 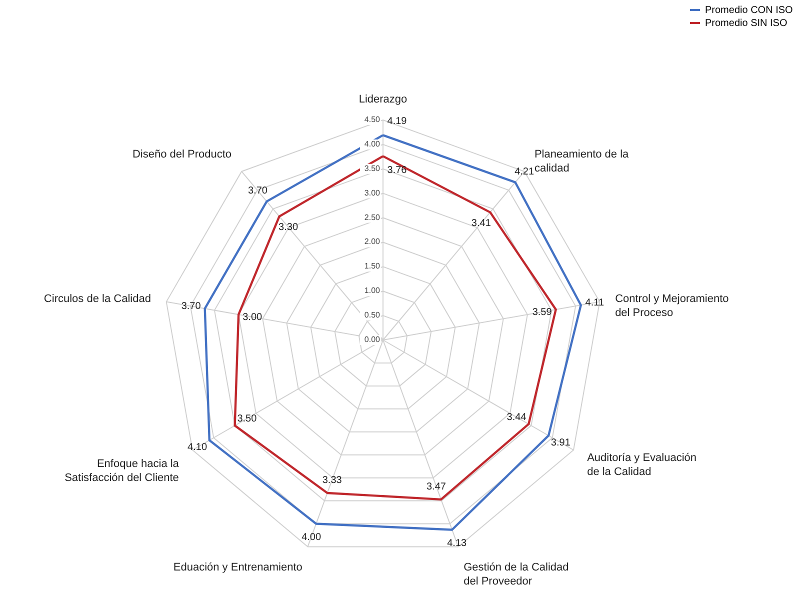 What do you see at coordinates (516, 574) in the screenshot?
I see `spoke-label: Gestión de la Calidad del Proveedor` at bounding box center [516, 574].